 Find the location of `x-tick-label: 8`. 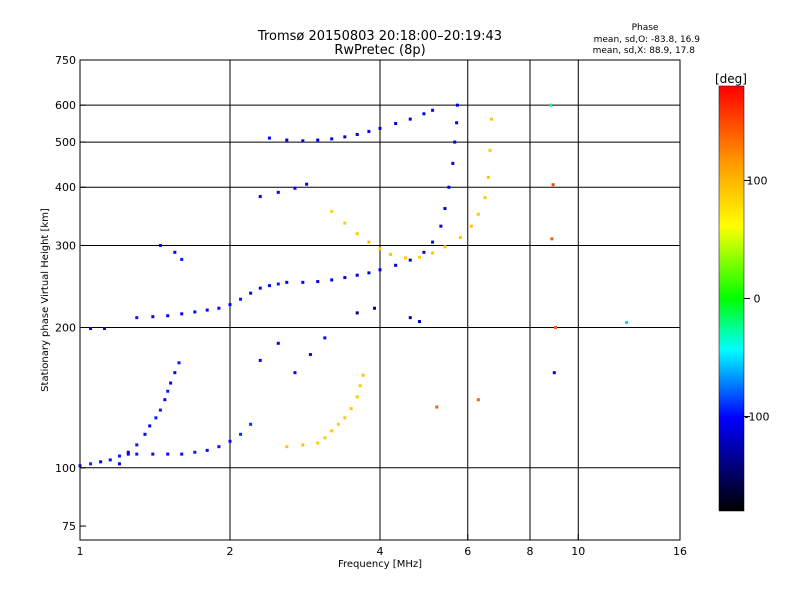

x-tick-label: 8 is located at coordinates (530, 551).